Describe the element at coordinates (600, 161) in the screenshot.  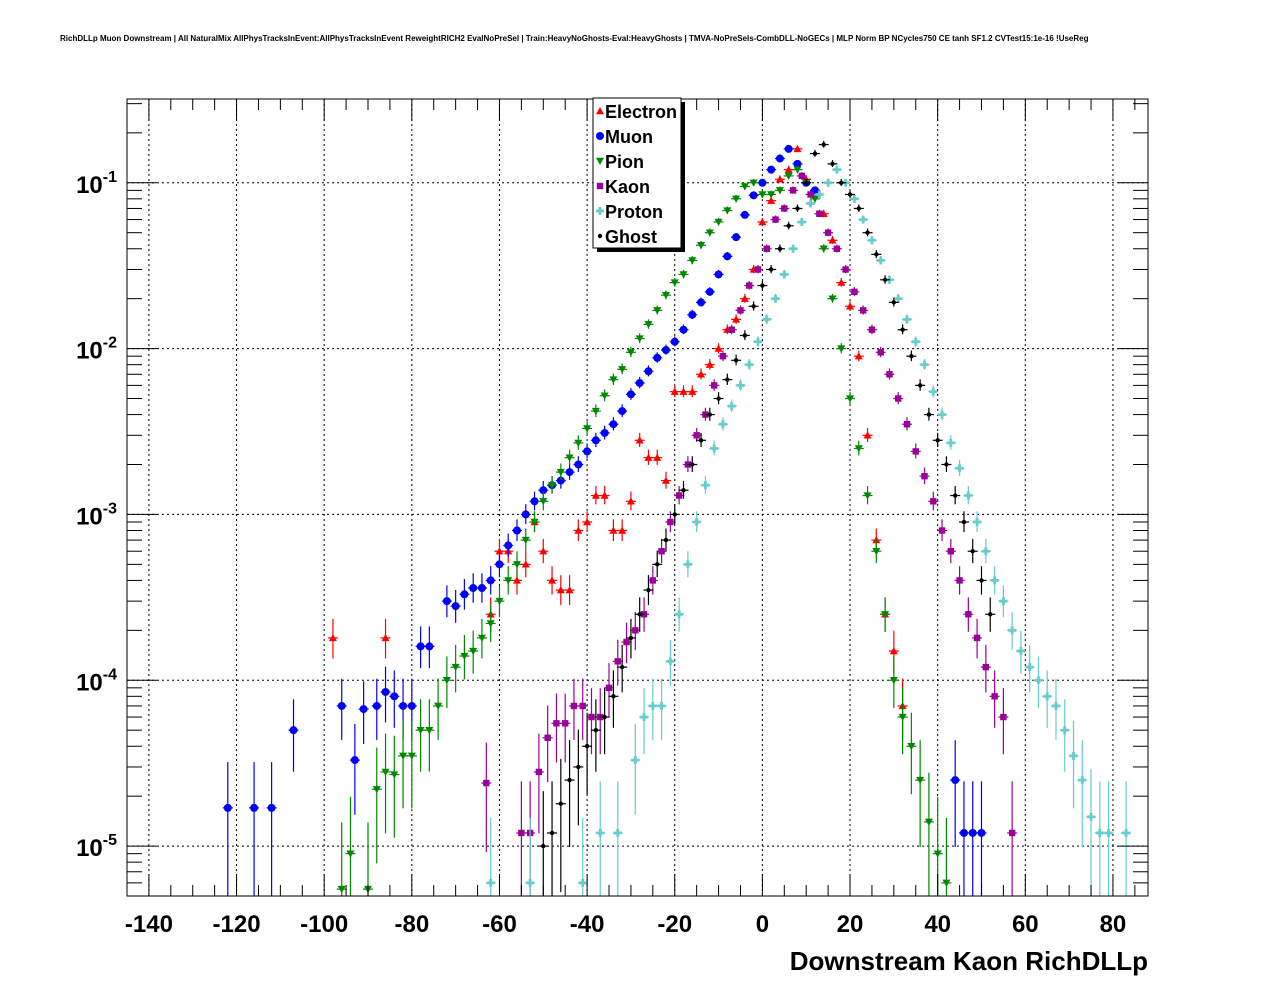
I see `legend-marker-pion` at that location.